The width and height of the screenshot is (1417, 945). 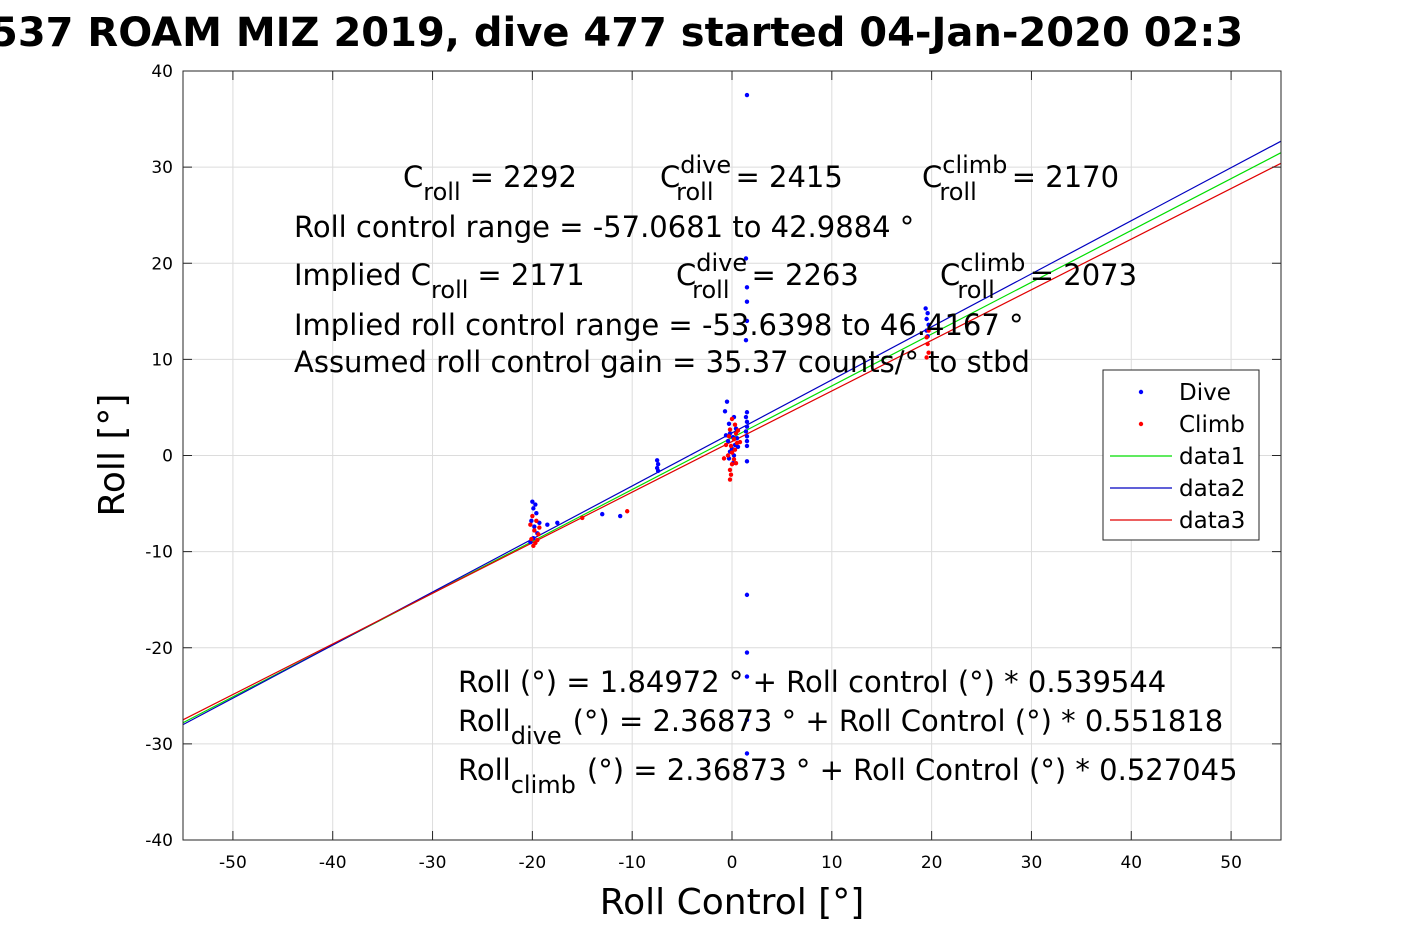 What do you see at coordinates (1020, 178) in the screenshot?
I see `annotation-c-climb: Cclimb roll = 2170` at bounding box center [1020, 178].